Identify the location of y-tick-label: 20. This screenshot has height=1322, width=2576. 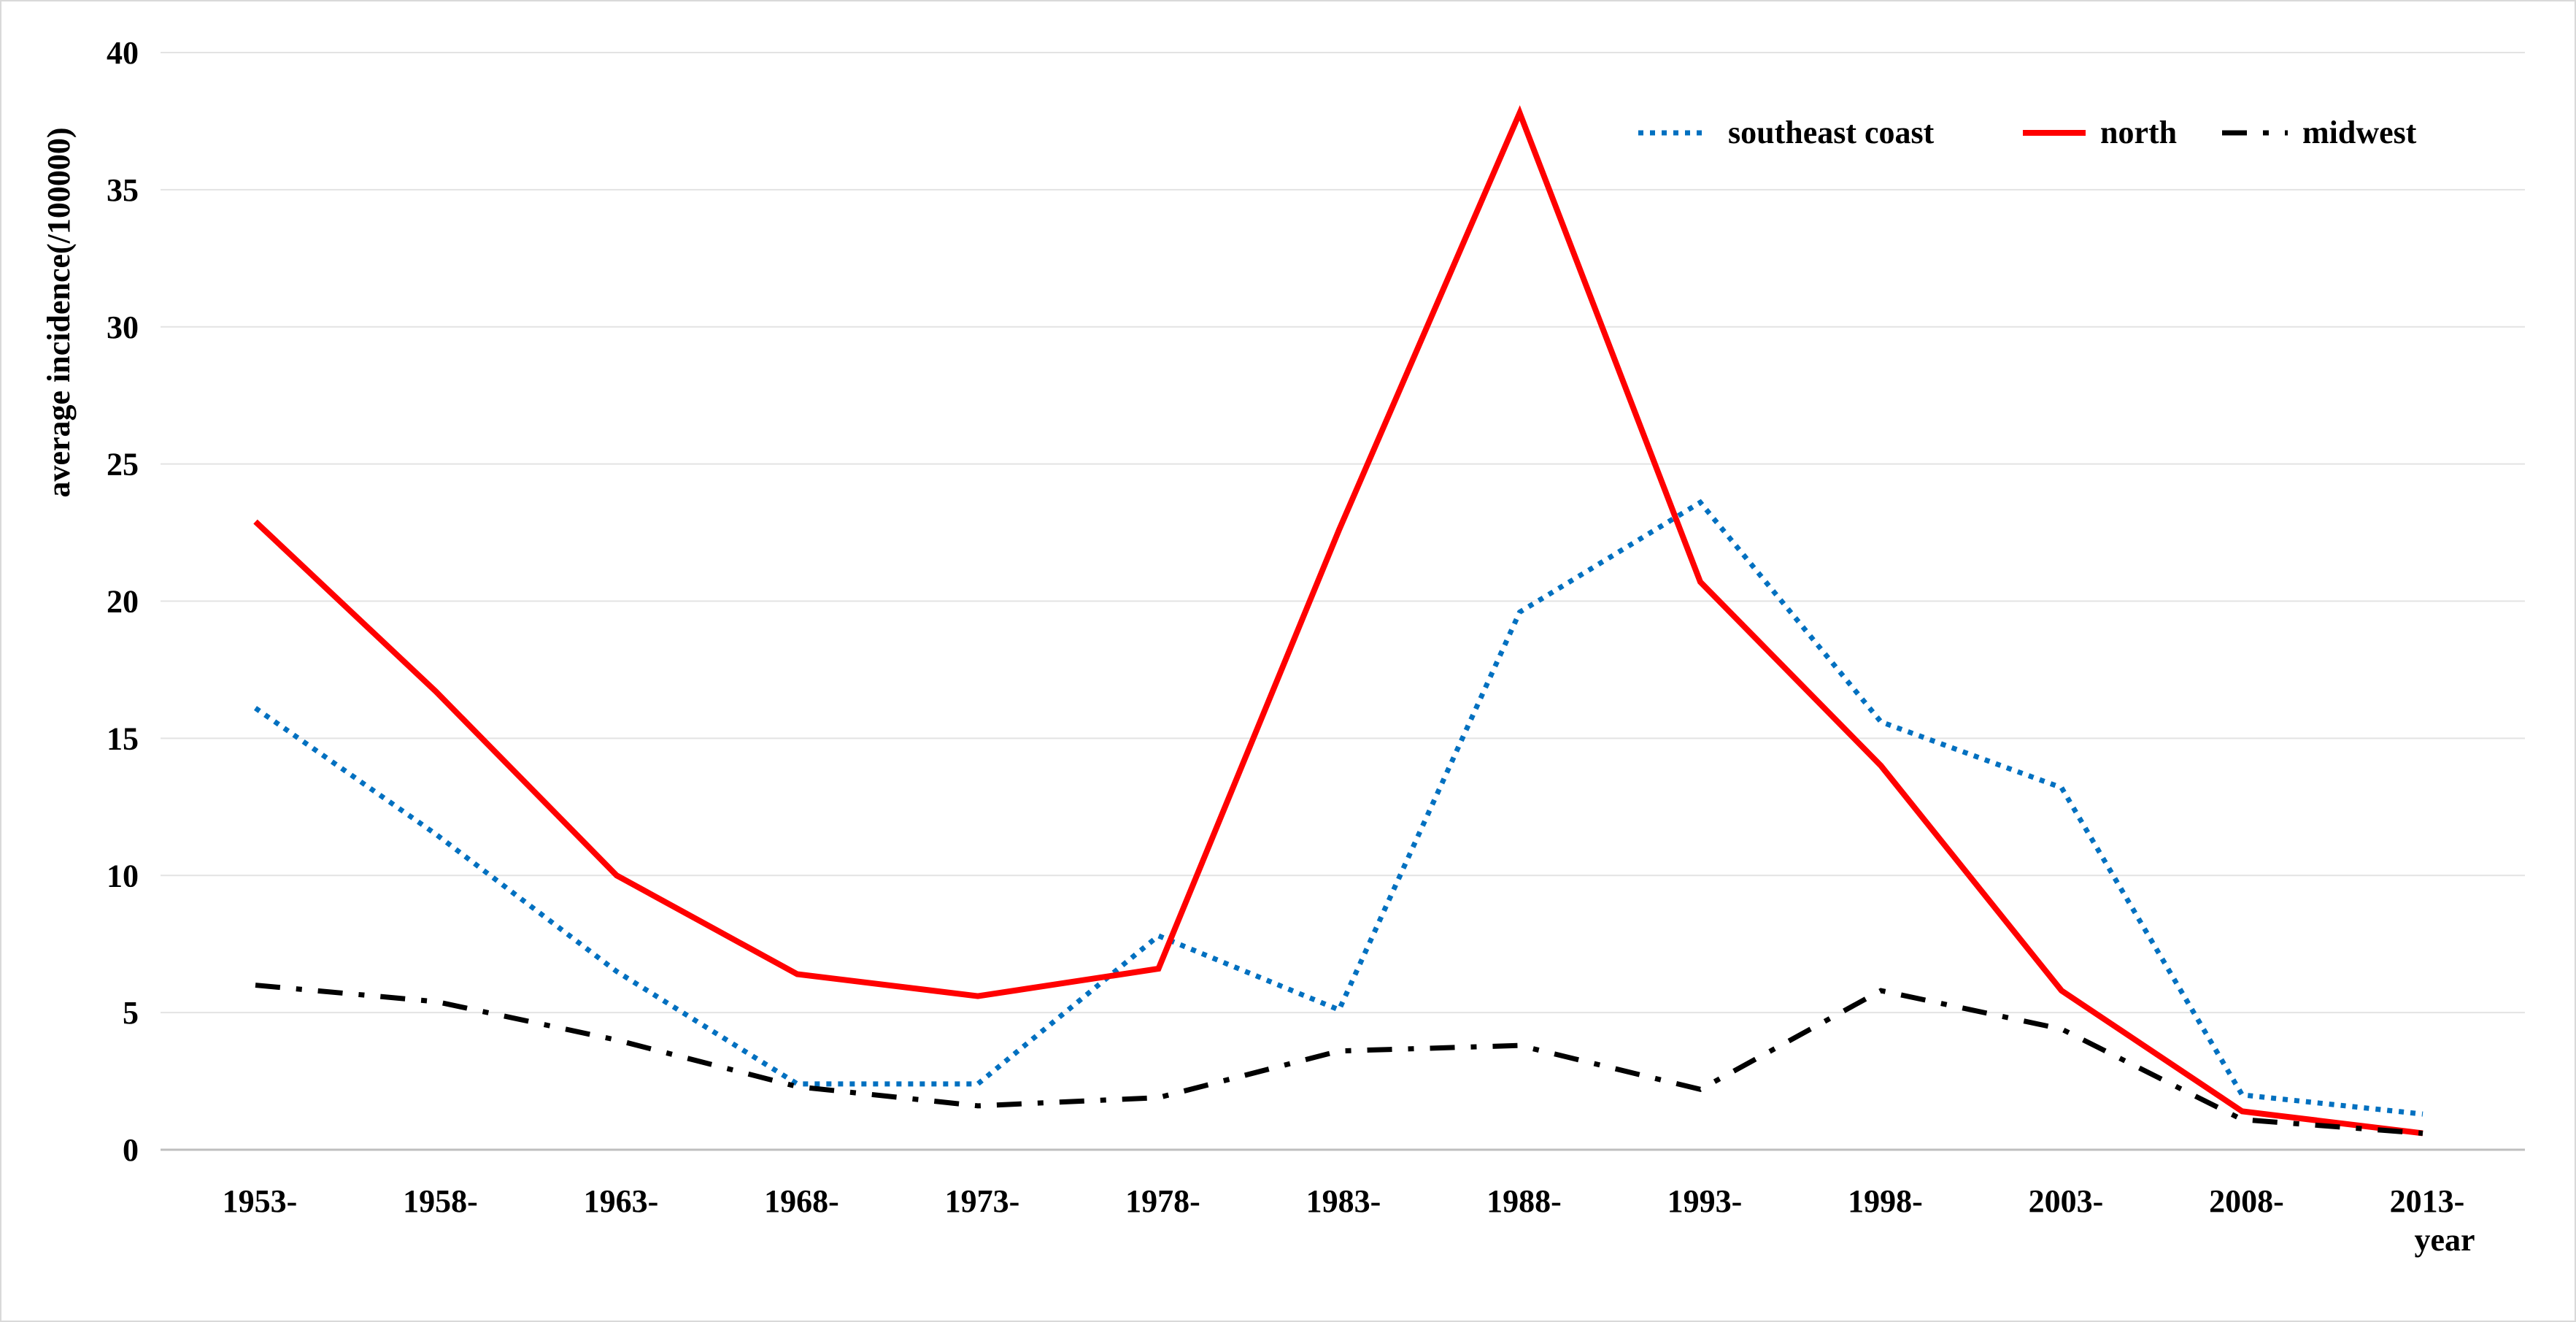
(123, 602).